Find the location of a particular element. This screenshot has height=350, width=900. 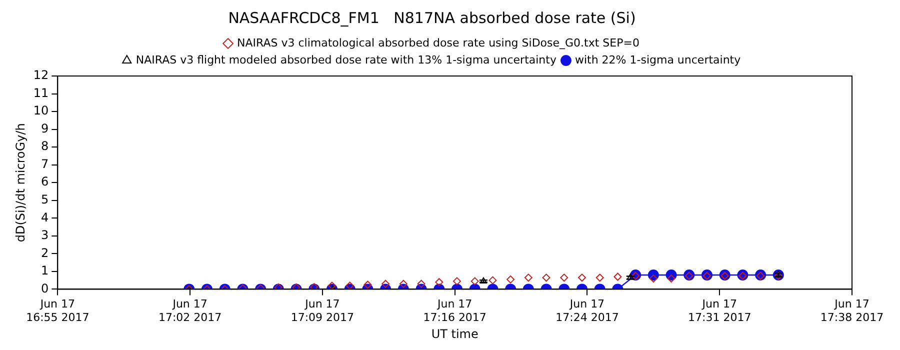

y-tick-label: 12 is located at coordinates (41, 75).